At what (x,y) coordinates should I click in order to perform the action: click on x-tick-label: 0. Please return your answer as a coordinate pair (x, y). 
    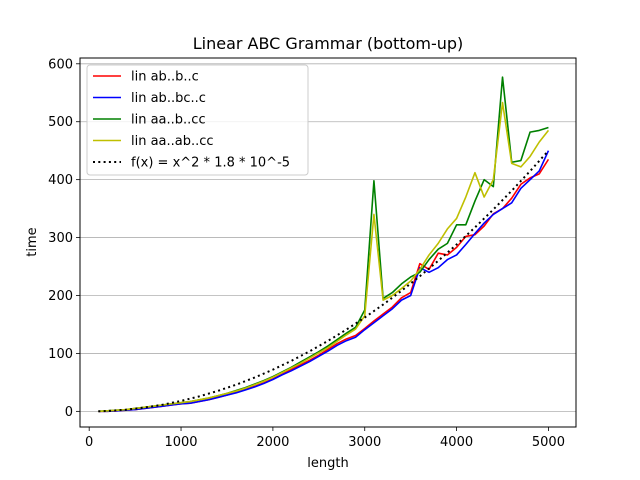
    Looking at the image, I should click on (89, 442).